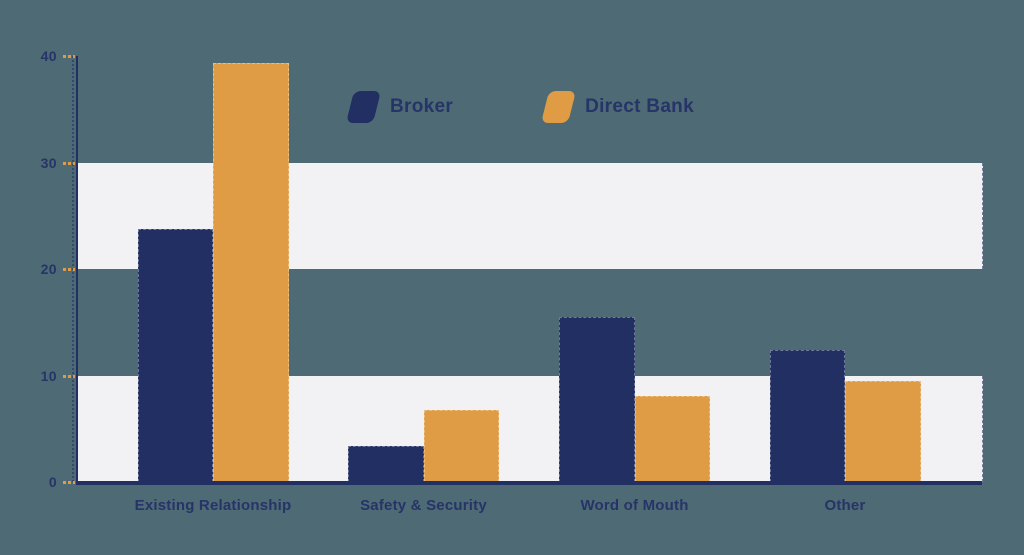  I want to click on y-tick-label: 20, so click(48, 269).